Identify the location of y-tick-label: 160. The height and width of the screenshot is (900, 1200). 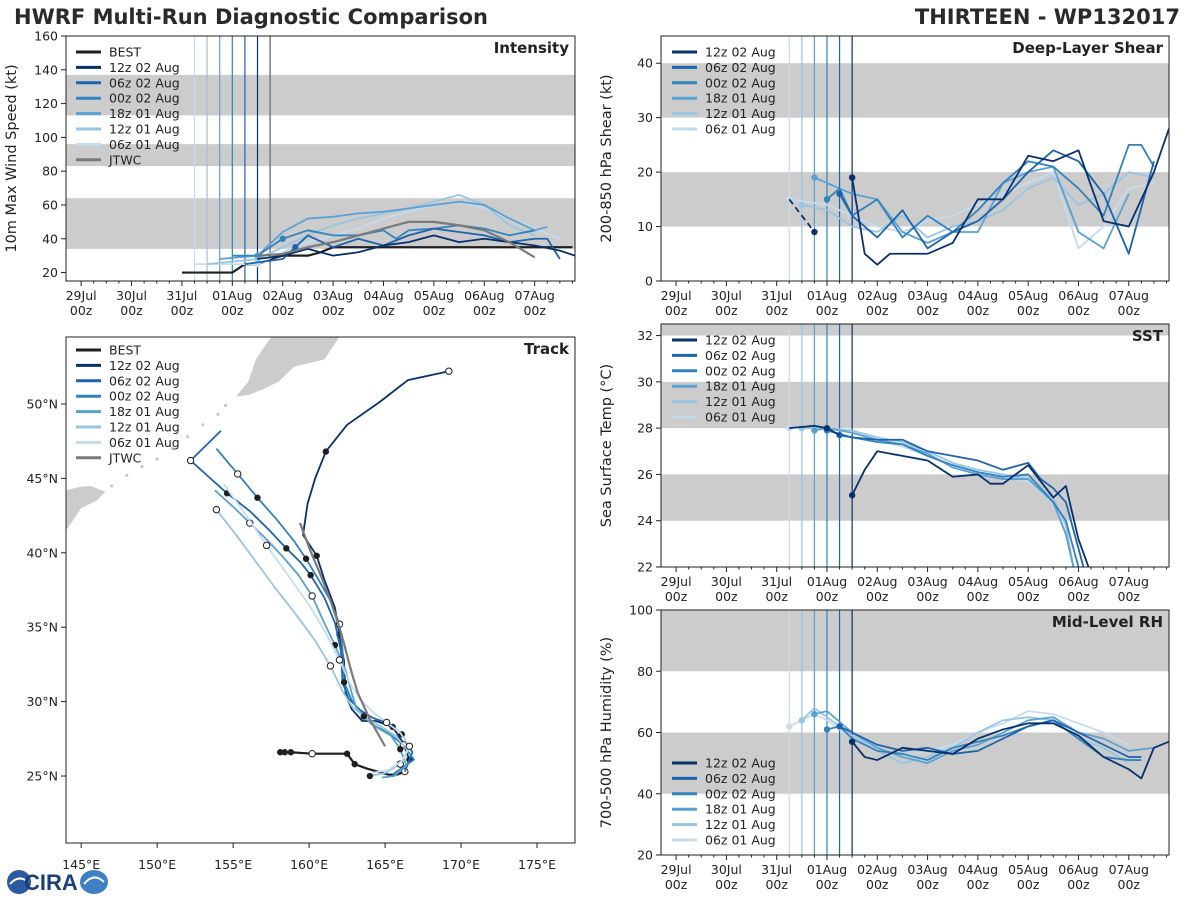
(46, 36).